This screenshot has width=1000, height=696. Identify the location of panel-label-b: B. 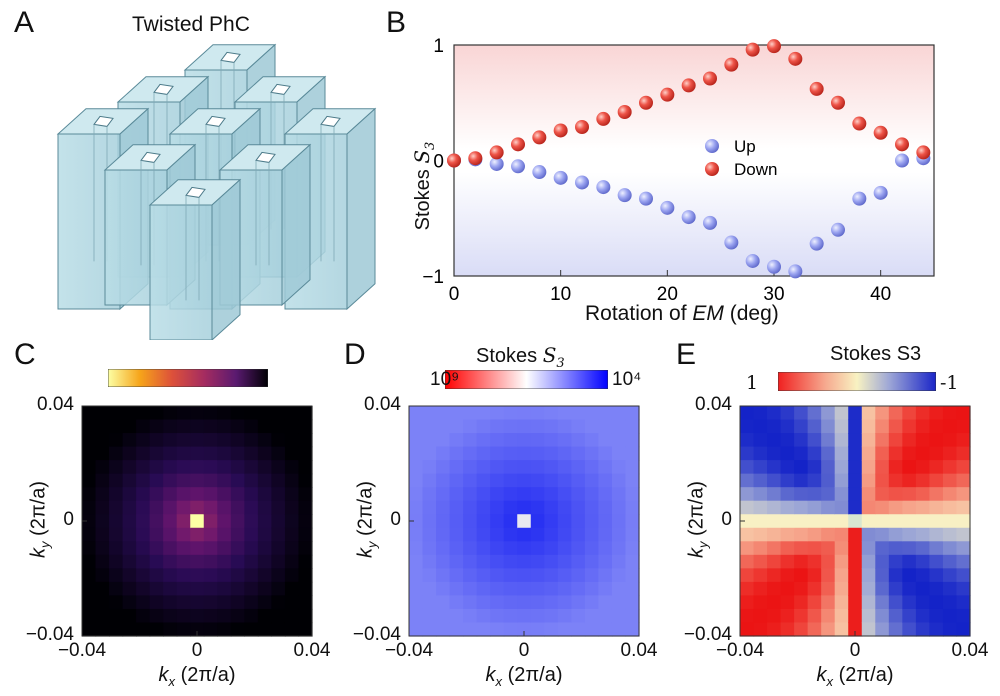
(396, 22).